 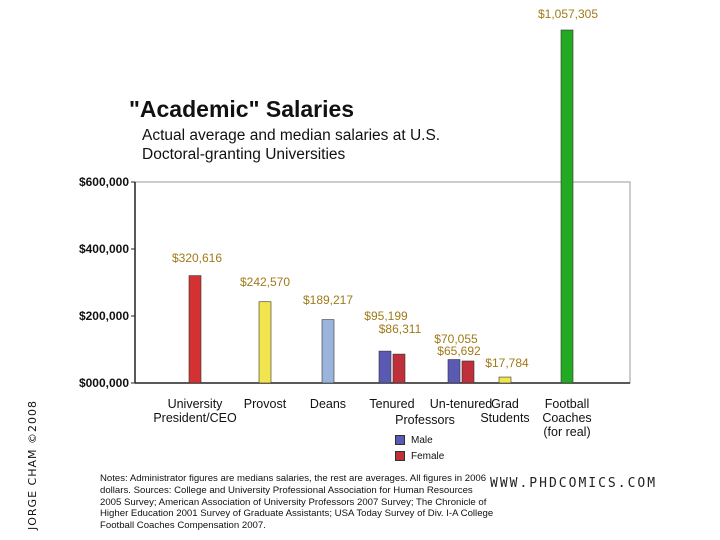 What do you see at coordinates (504, 418) in the screenshot?
I see `category-label-5-1: Students` at bounding box center [504, 418].